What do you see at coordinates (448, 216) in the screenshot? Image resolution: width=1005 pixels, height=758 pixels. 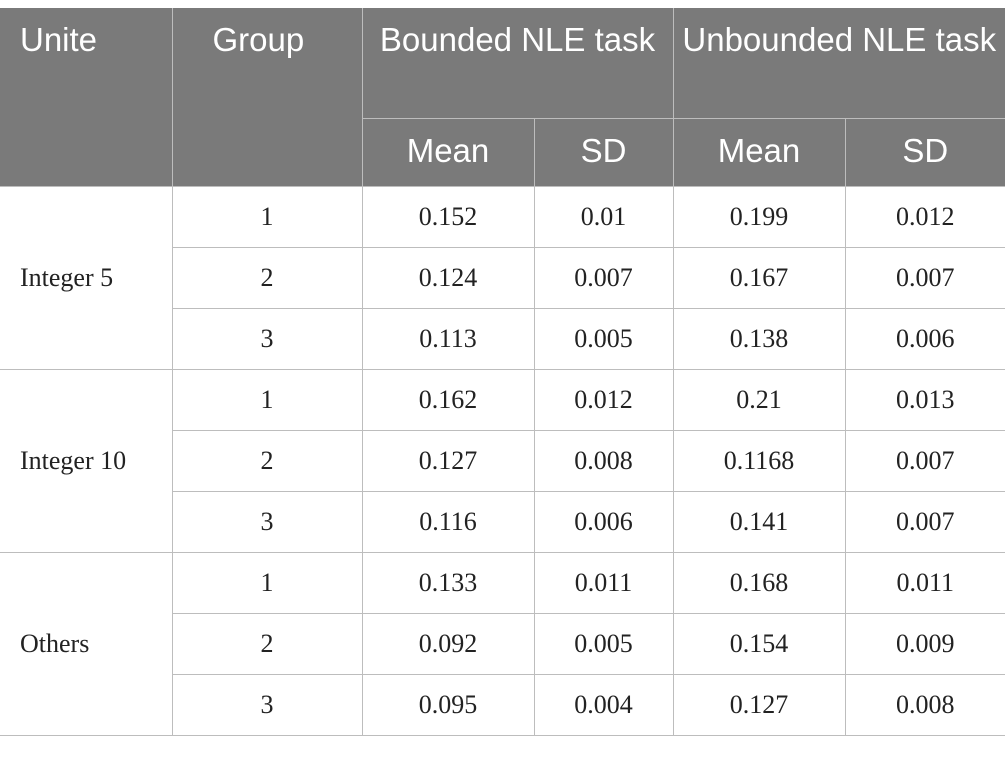 I see `bounded-mean-cell: 0.152` at bounding box center [448, 216].